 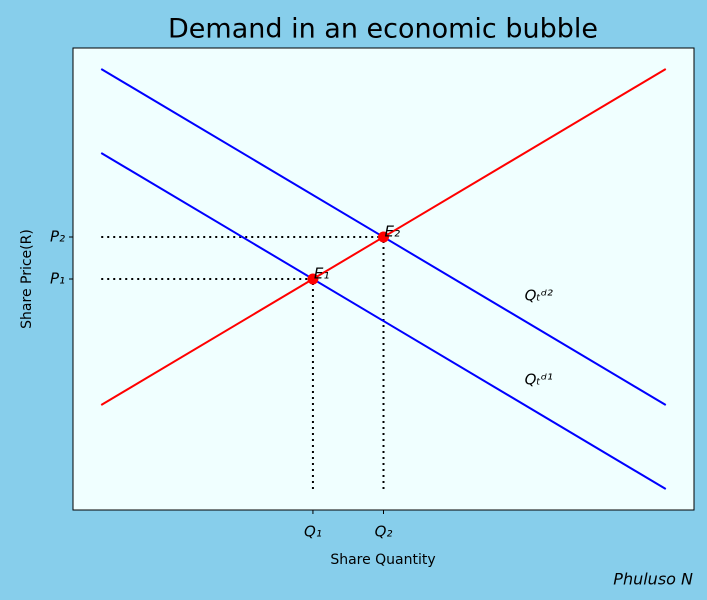 I want to click on credit: Phuluso N, so click(x=653, y=579).